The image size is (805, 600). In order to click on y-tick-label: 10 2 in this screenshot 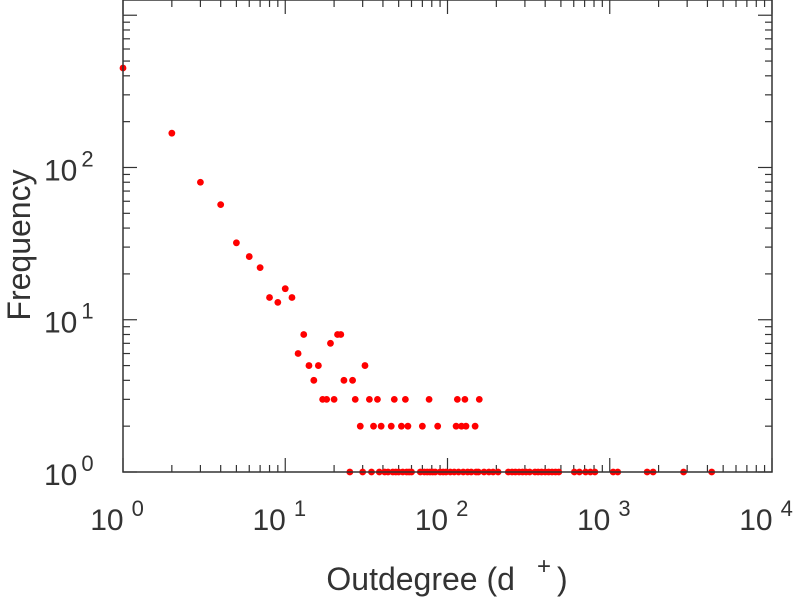, I will do `click(69, 166)`.